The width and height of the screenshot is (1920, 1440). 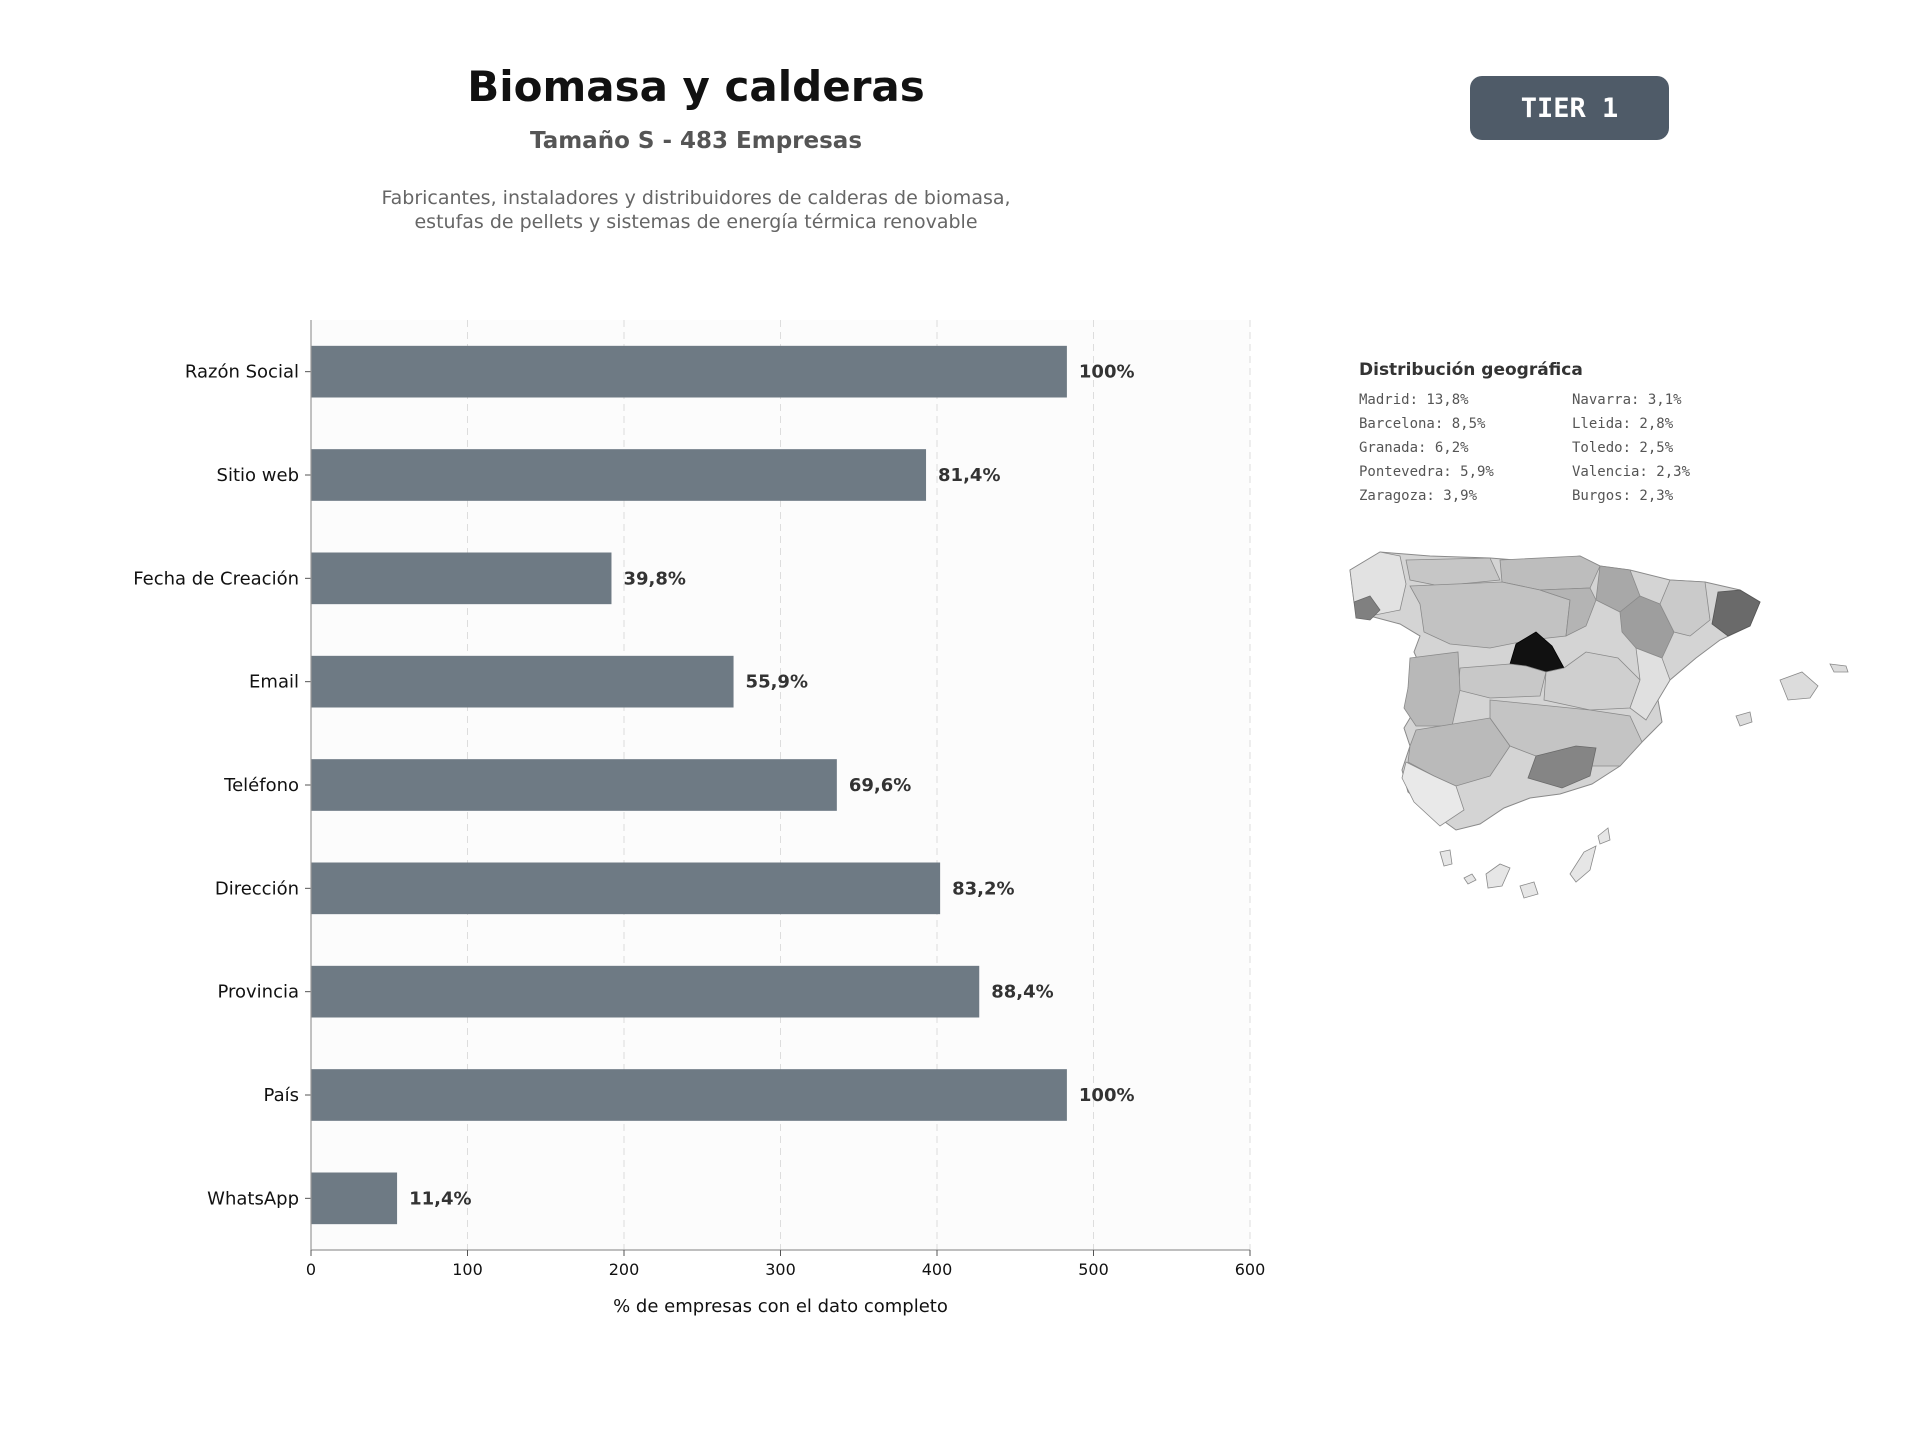 I want to click on y-tick-label: País, so click(x=281, y=1095).